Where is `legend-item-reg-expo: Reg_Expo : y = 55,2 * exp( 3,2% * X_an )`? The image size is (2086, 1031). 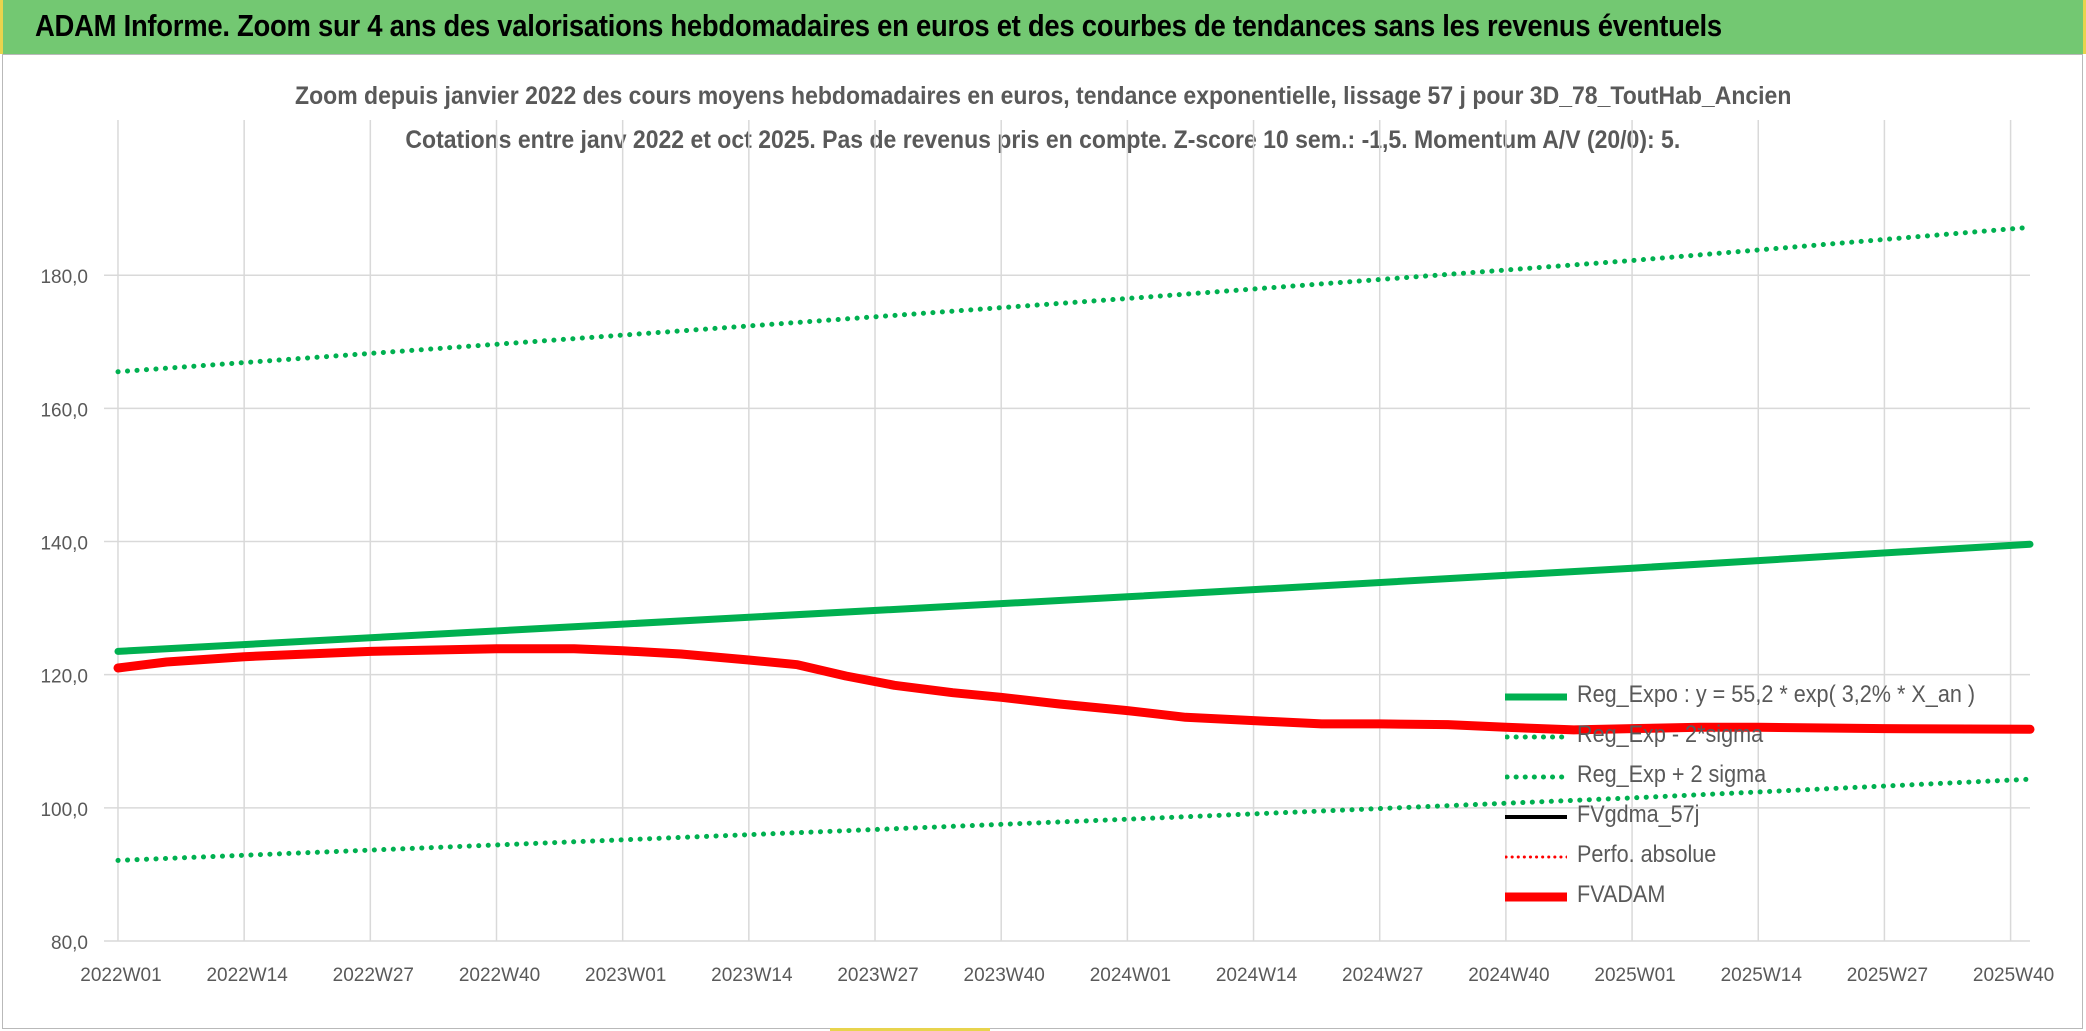
legend-item-reg-expo: Reg_Expo : y = 55,2 * exp( 3,2% * X_an ) is located at coordinates (1755, 696).